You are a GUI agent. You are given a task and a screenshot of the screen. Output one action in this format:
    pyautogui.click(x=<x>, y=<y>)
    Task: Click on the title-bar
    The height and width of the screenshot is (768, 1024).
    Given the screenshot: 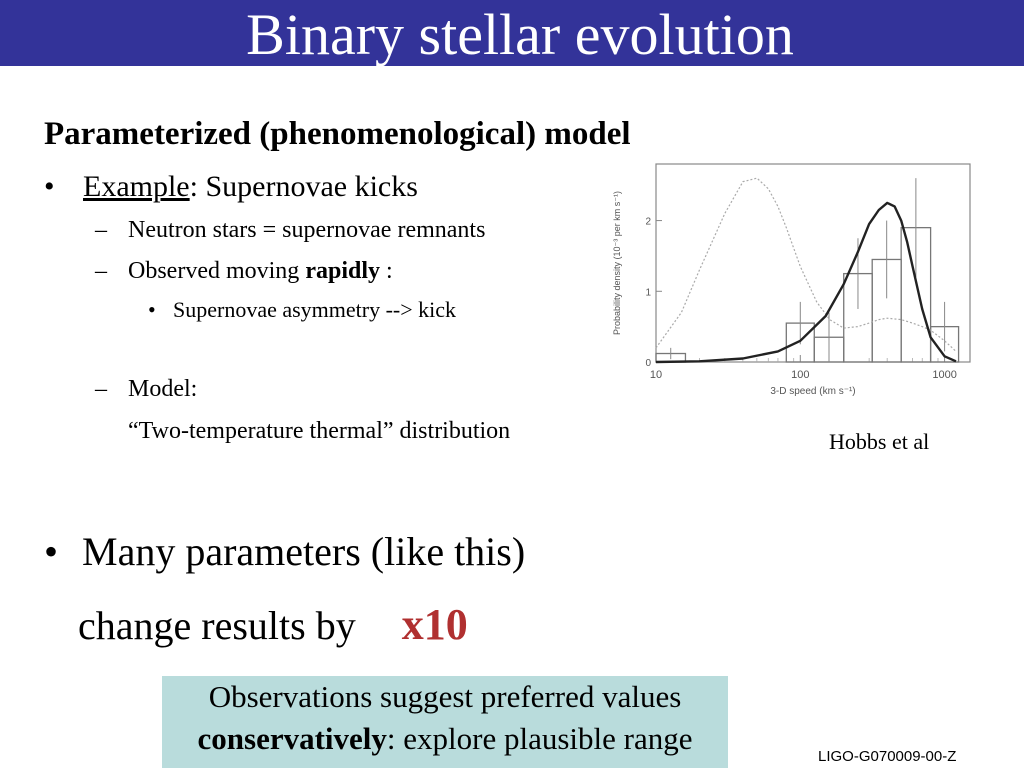 What is the action you would take?
    pyautogui.click(x=512, y=33)
    